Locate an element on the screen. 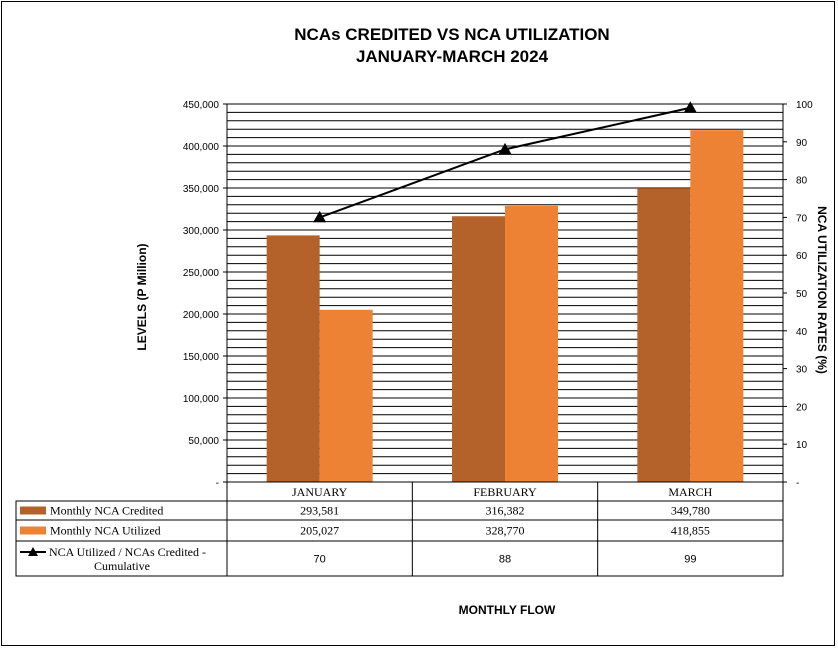 This screenshot has height=649, width=838. data-label: 316,382 is located at coordinates (505, 511).